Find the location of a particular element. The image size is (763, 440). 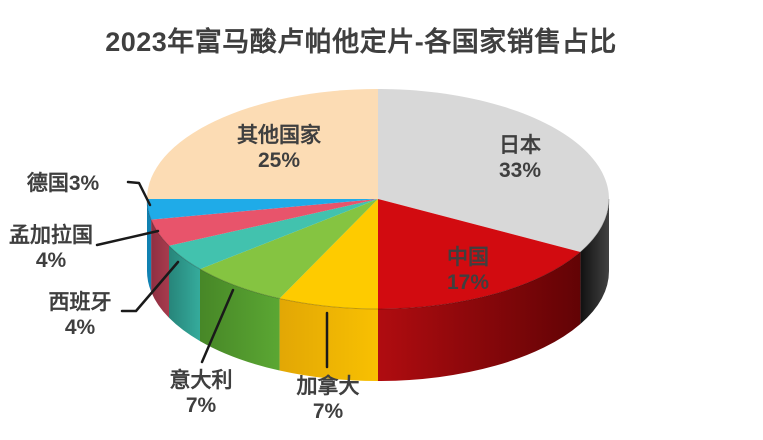

pie-slice-canada-top is located at coordinates (328, 254).